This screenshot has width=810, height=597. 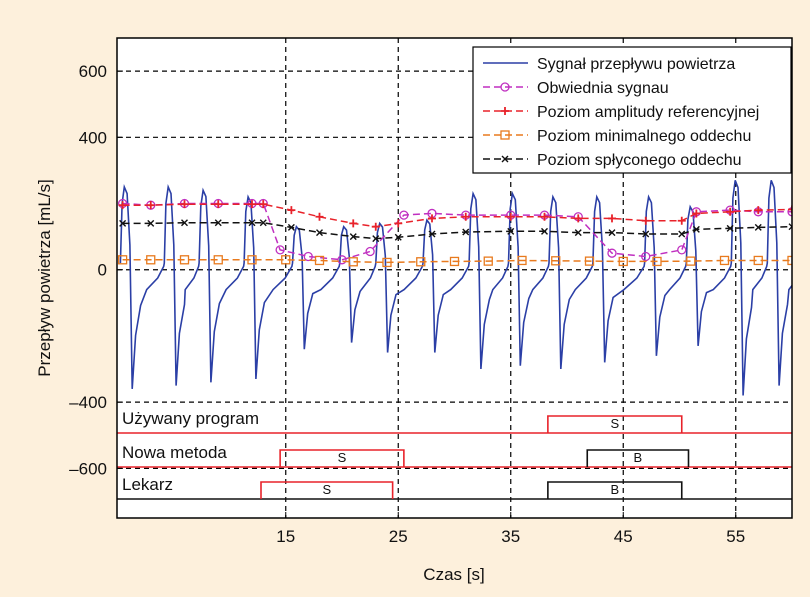 What do you see at coordinates (644, 136) in the screenshot?
I see `legend-entry-label: Poziom minimalnego oddechu` at bounding box center [644, 136].